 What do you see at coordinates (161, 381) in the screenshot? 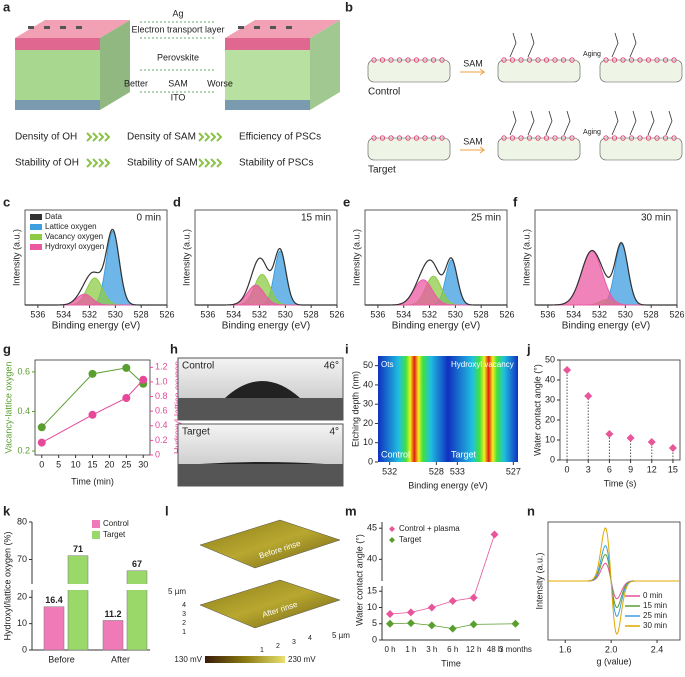
I see `y-tick-label: 1.0` at bounding box center [161, 381].